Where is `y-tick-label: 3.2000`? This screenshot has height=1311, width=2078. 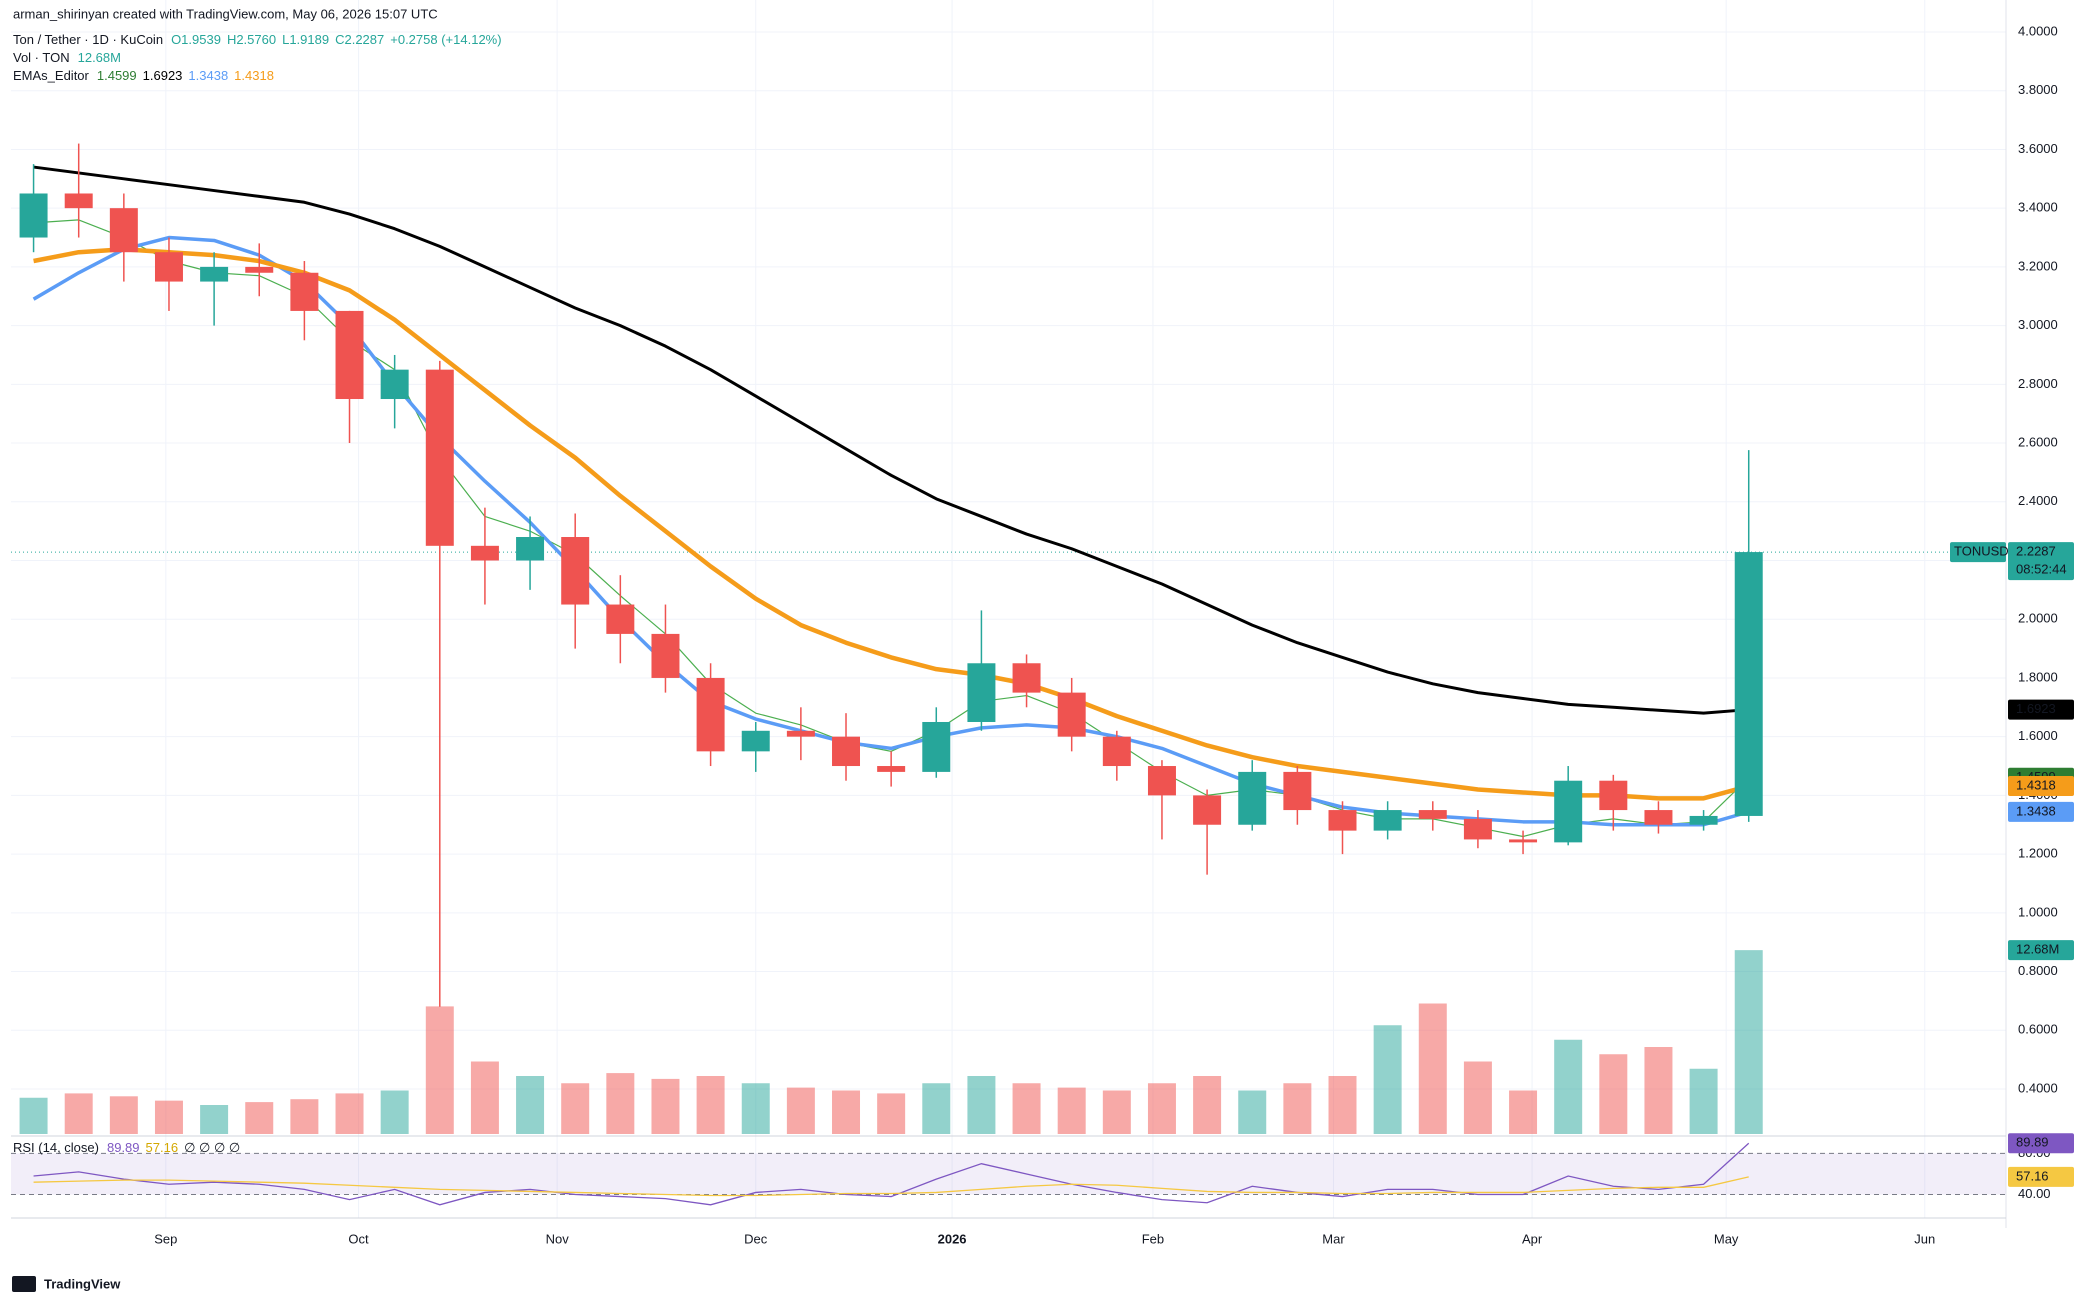 y-tick-label: 3.2000 is located at coordinates (2038, 265).